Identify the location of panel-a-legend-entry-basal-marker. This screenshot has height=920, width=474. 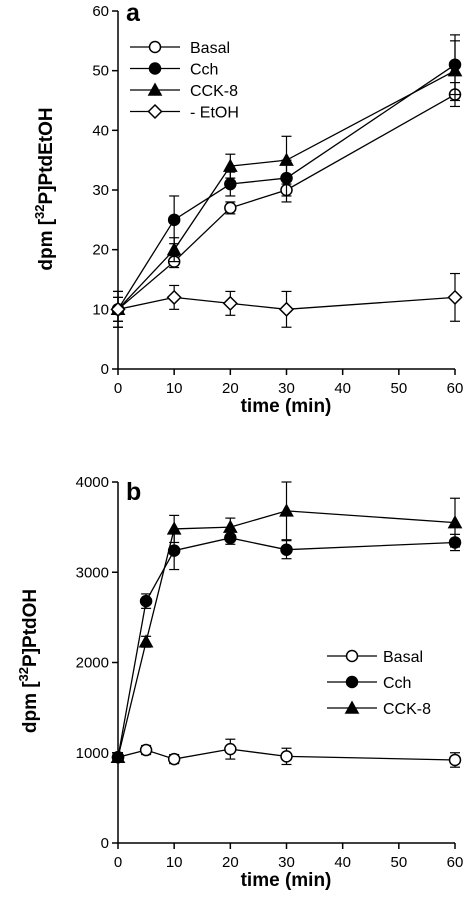
(155, 47).